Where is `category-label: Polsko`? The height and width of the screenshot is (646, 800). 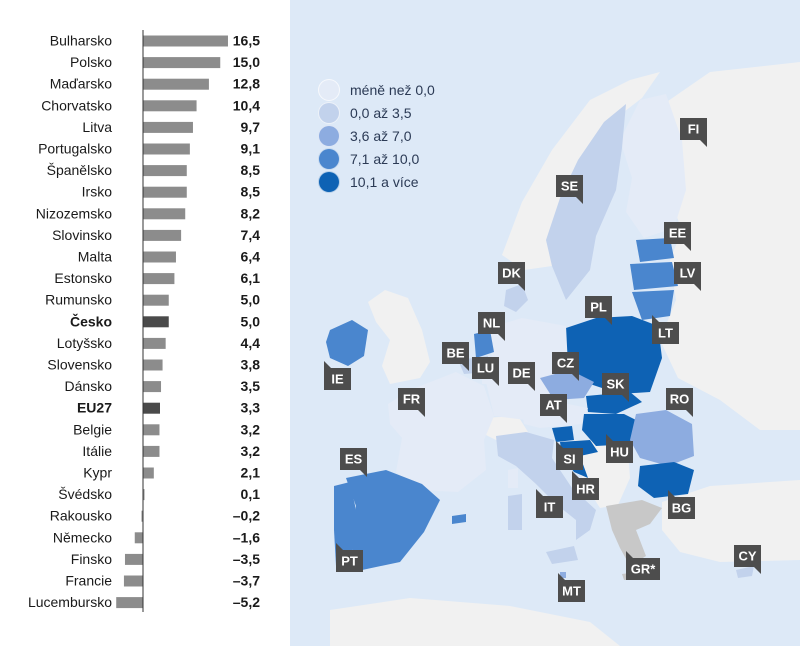
category-label: Polsko is located at coordinates (91, 62).